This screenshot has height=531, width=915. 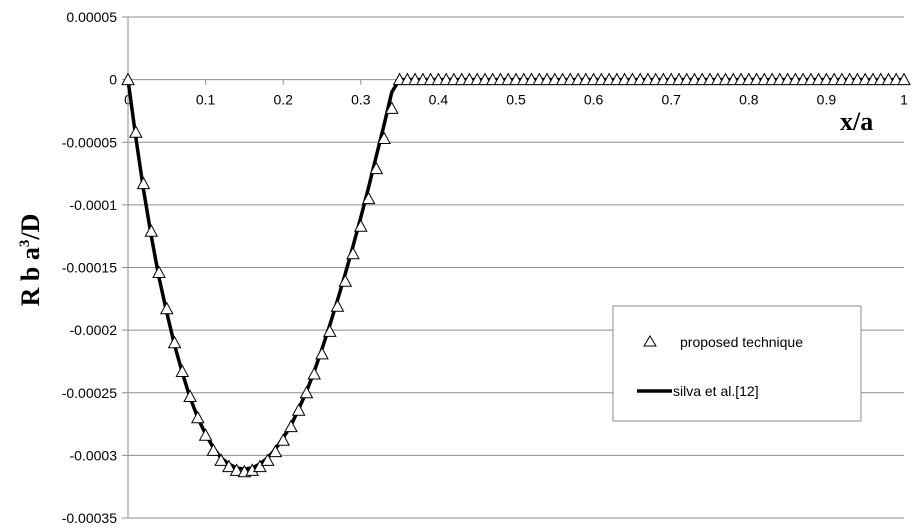 I want to click on x-tick-label: 0.6, so click(x=594, y=100).